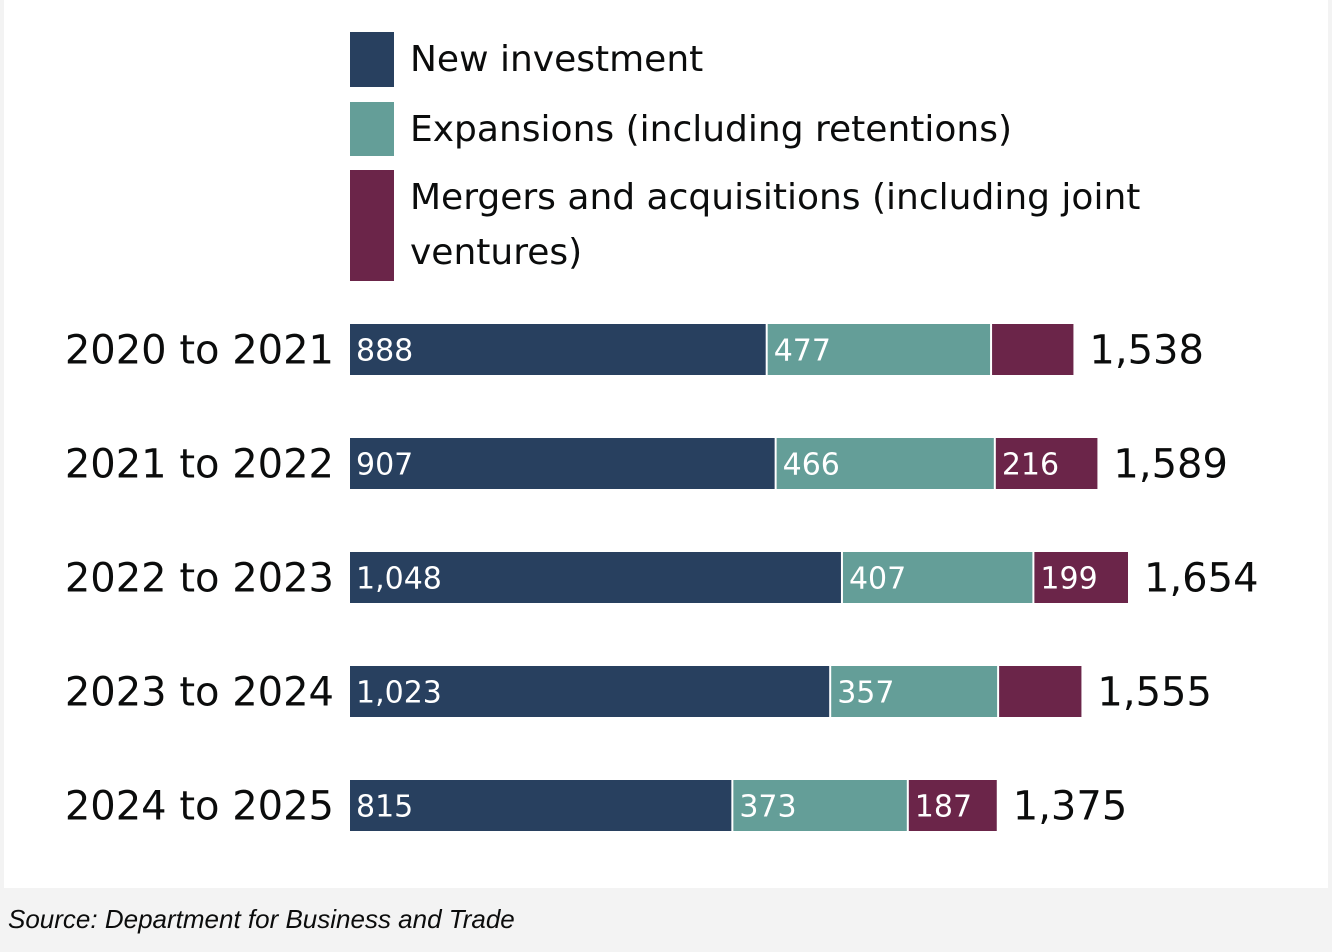  Describe the element at coordinates (199, 579) in the screenshot. I see `category-label: 2022 to 2023` at that location.